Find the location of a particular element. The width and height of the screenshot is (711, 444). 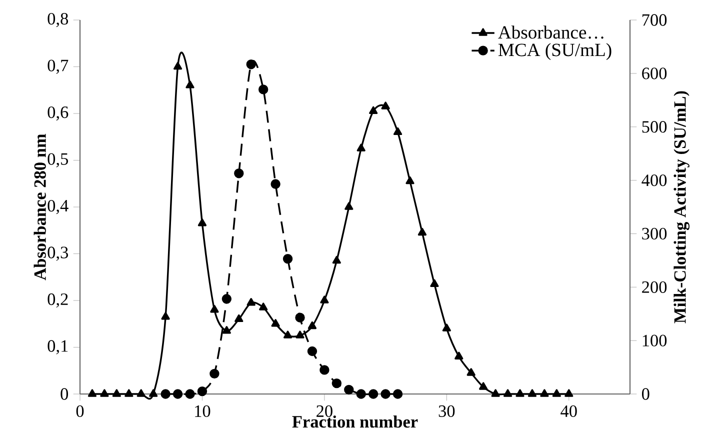

y-tick-label: 0,8 is located at coordinates (58, 20).